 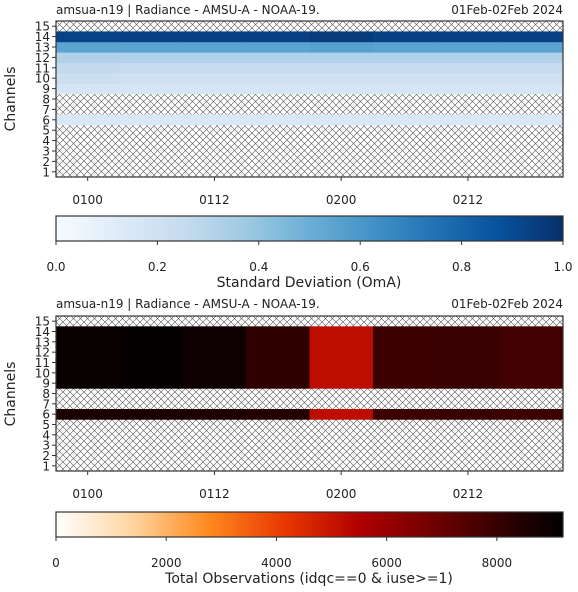 I want to click on x-tick-label: 0100, so click(x=87, y=494).